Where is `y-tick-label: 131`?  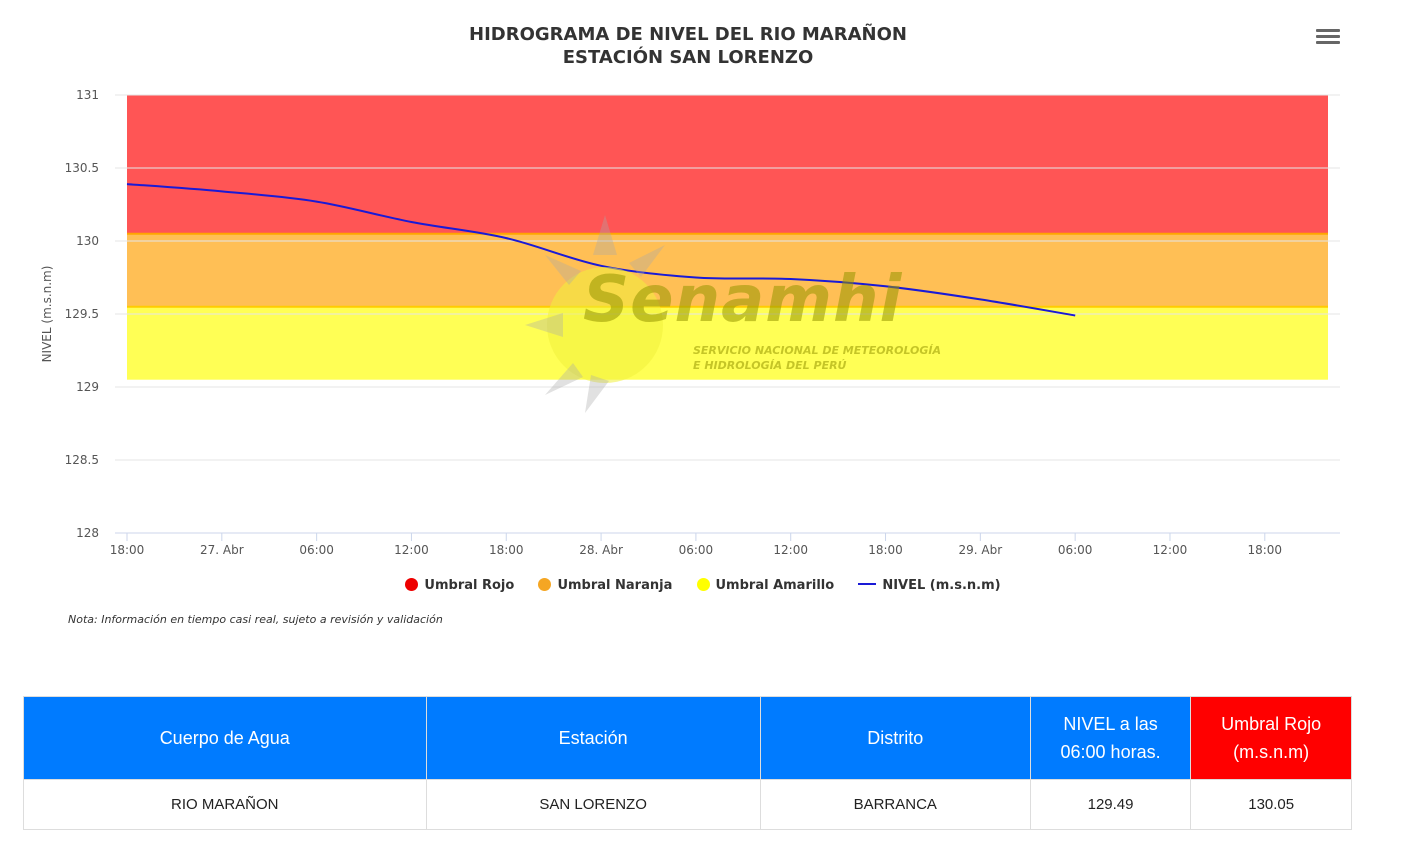
y-tick-label: 131 is located at coordinates (87, 95).